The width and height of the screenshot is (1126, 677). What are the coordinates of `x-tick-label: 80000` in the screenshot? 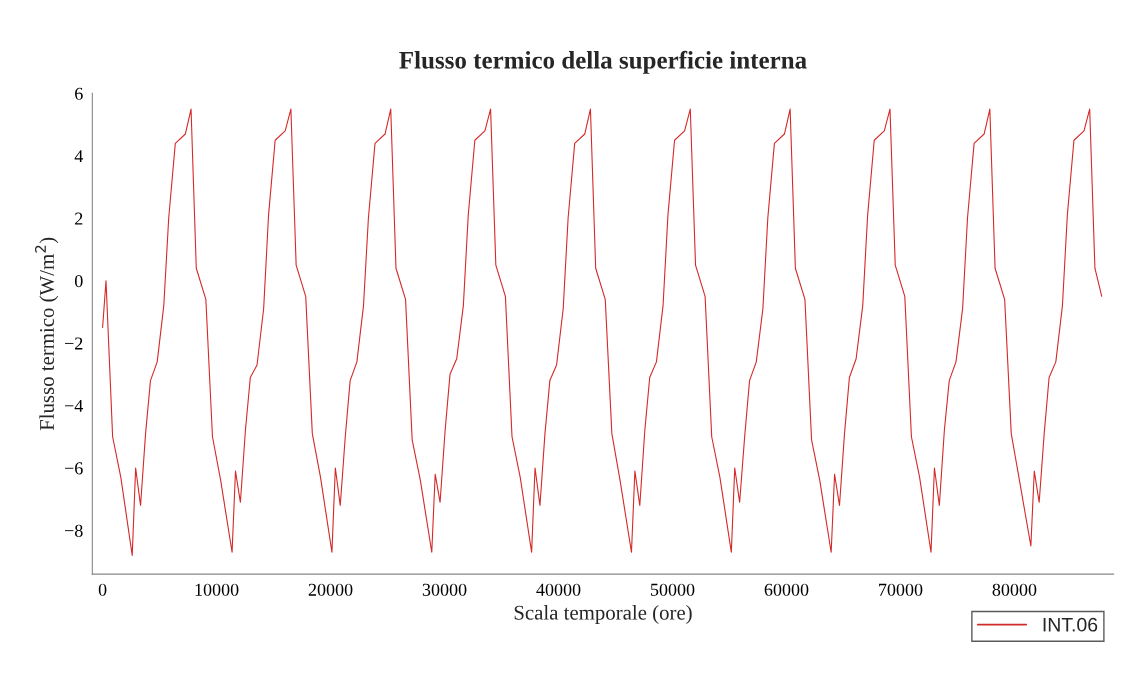 It's located at (1014, 589).